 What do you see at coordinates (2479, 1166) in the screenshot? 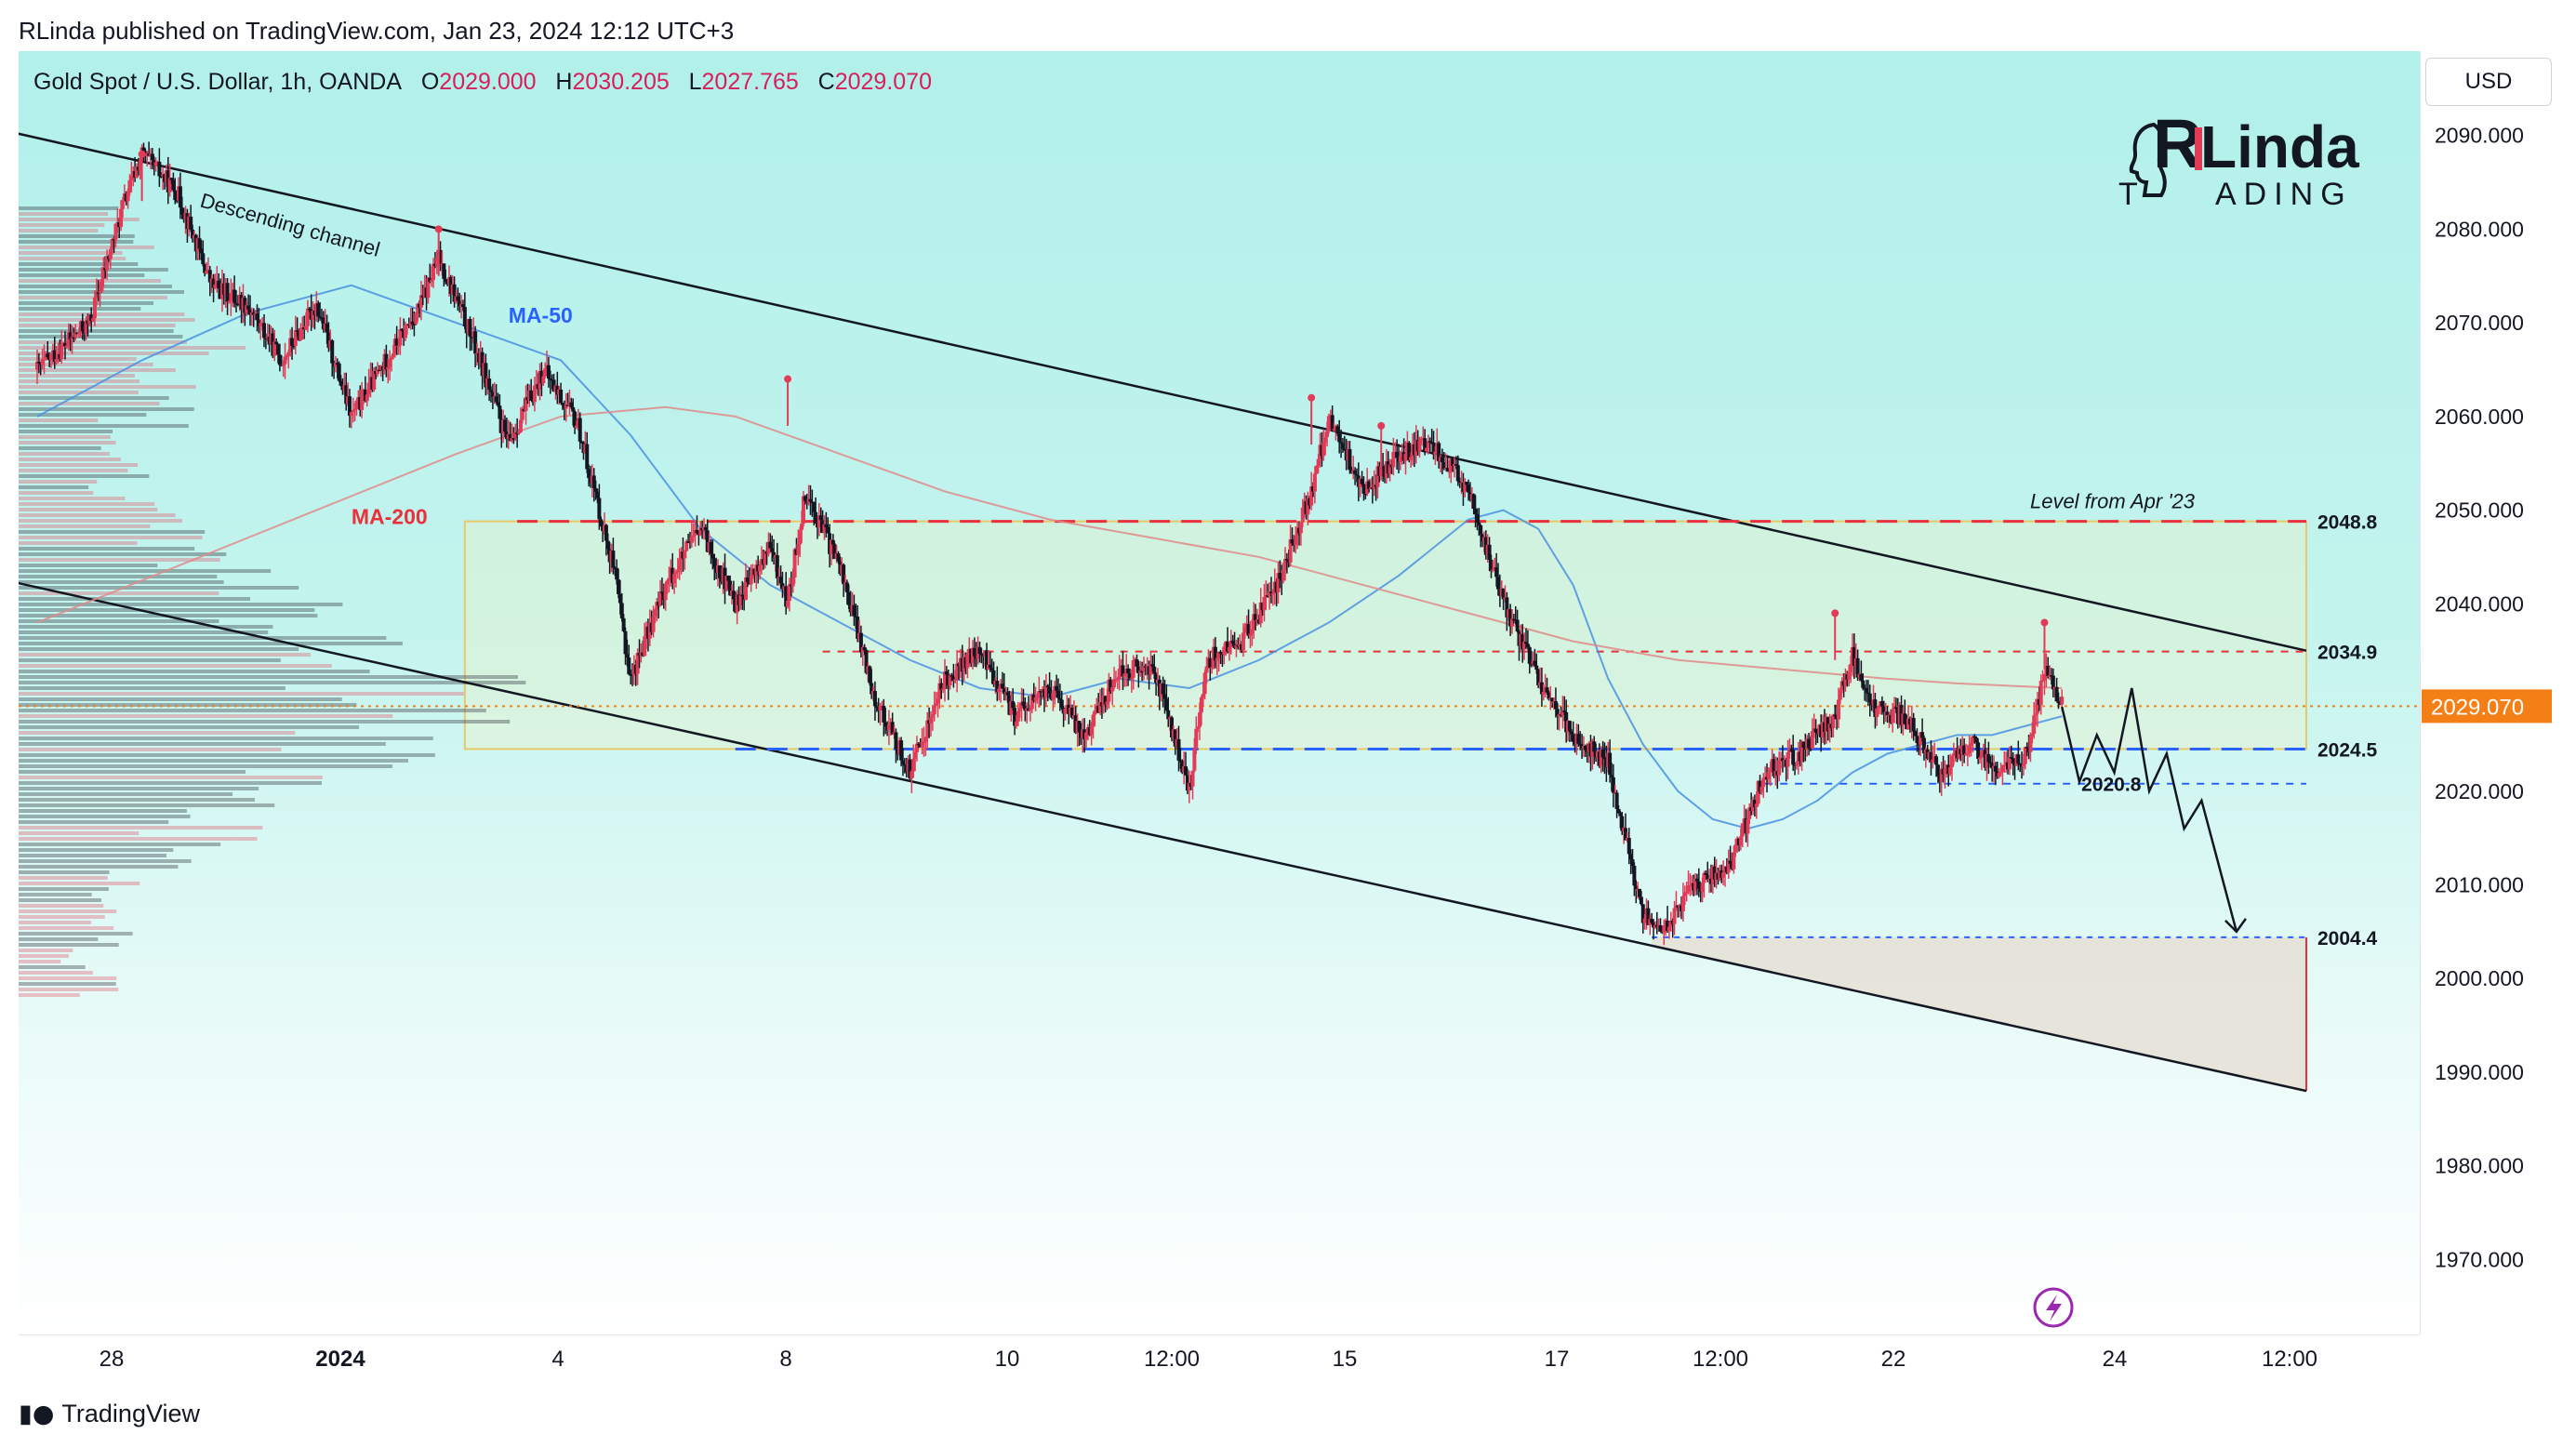
I see `price-tick-label: 1980.000` at bounding box center [2479, 1166].